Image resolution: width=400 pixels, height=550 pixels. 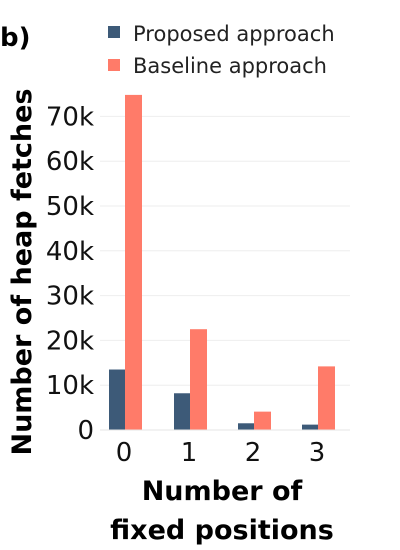 I want to click on x-tick-labels: 0 1 2 3, so click(x=221, y=453).